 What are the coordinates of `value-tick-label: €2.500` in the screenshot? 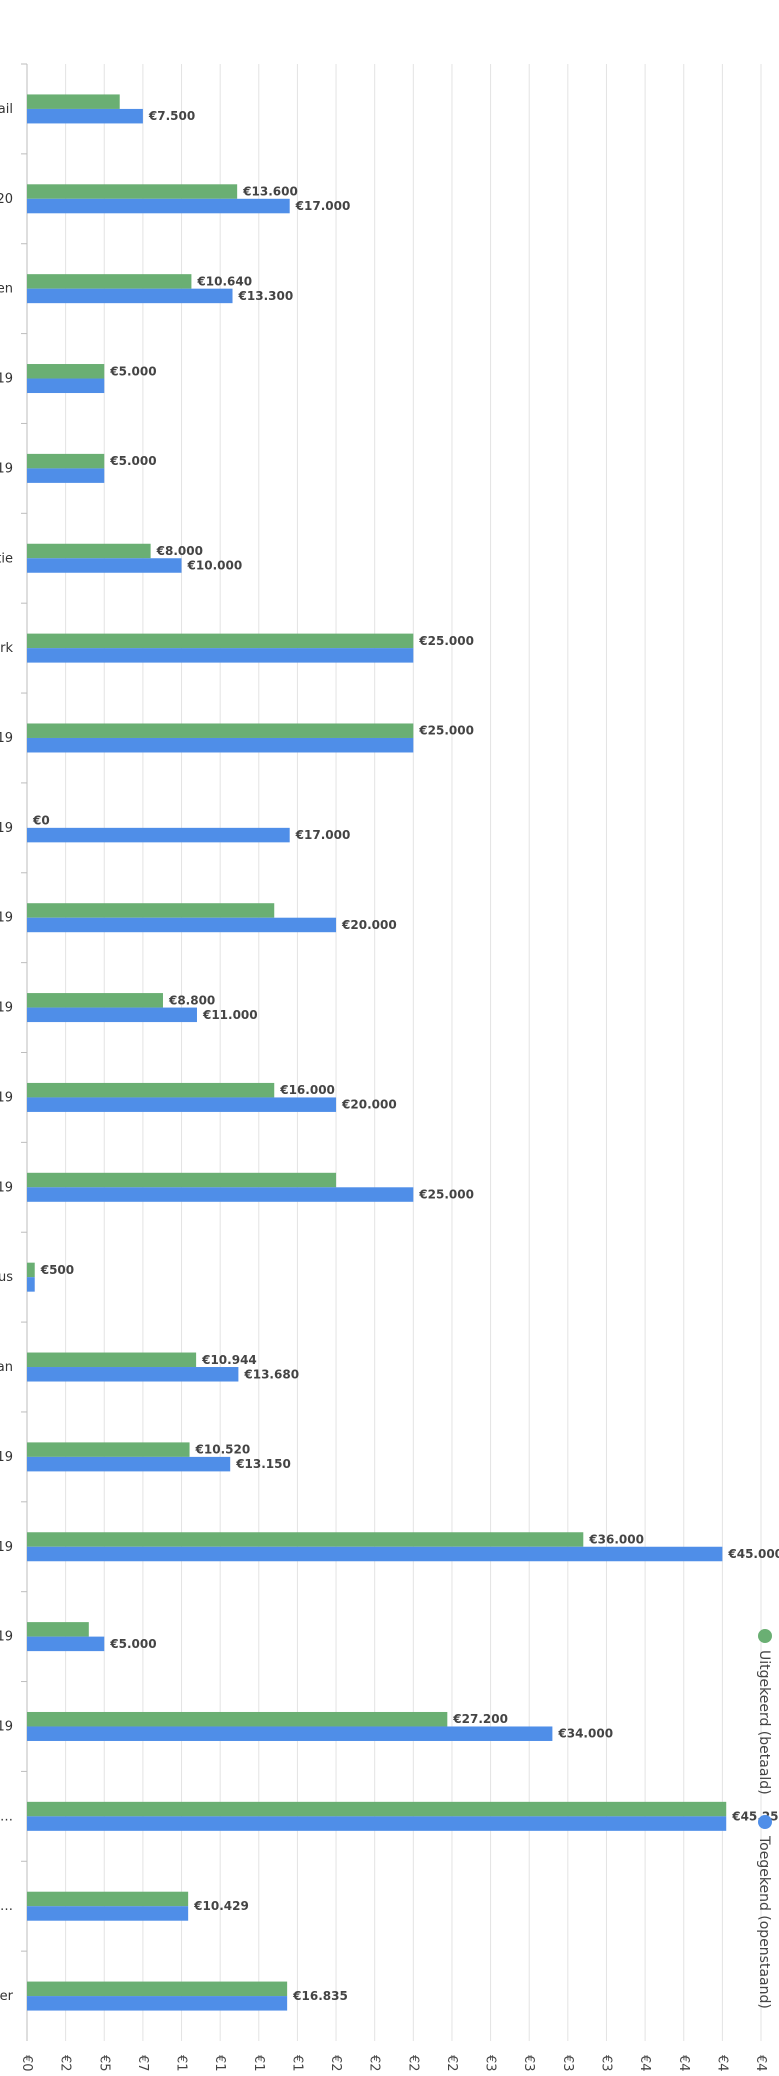 It's located at (65, 2063).